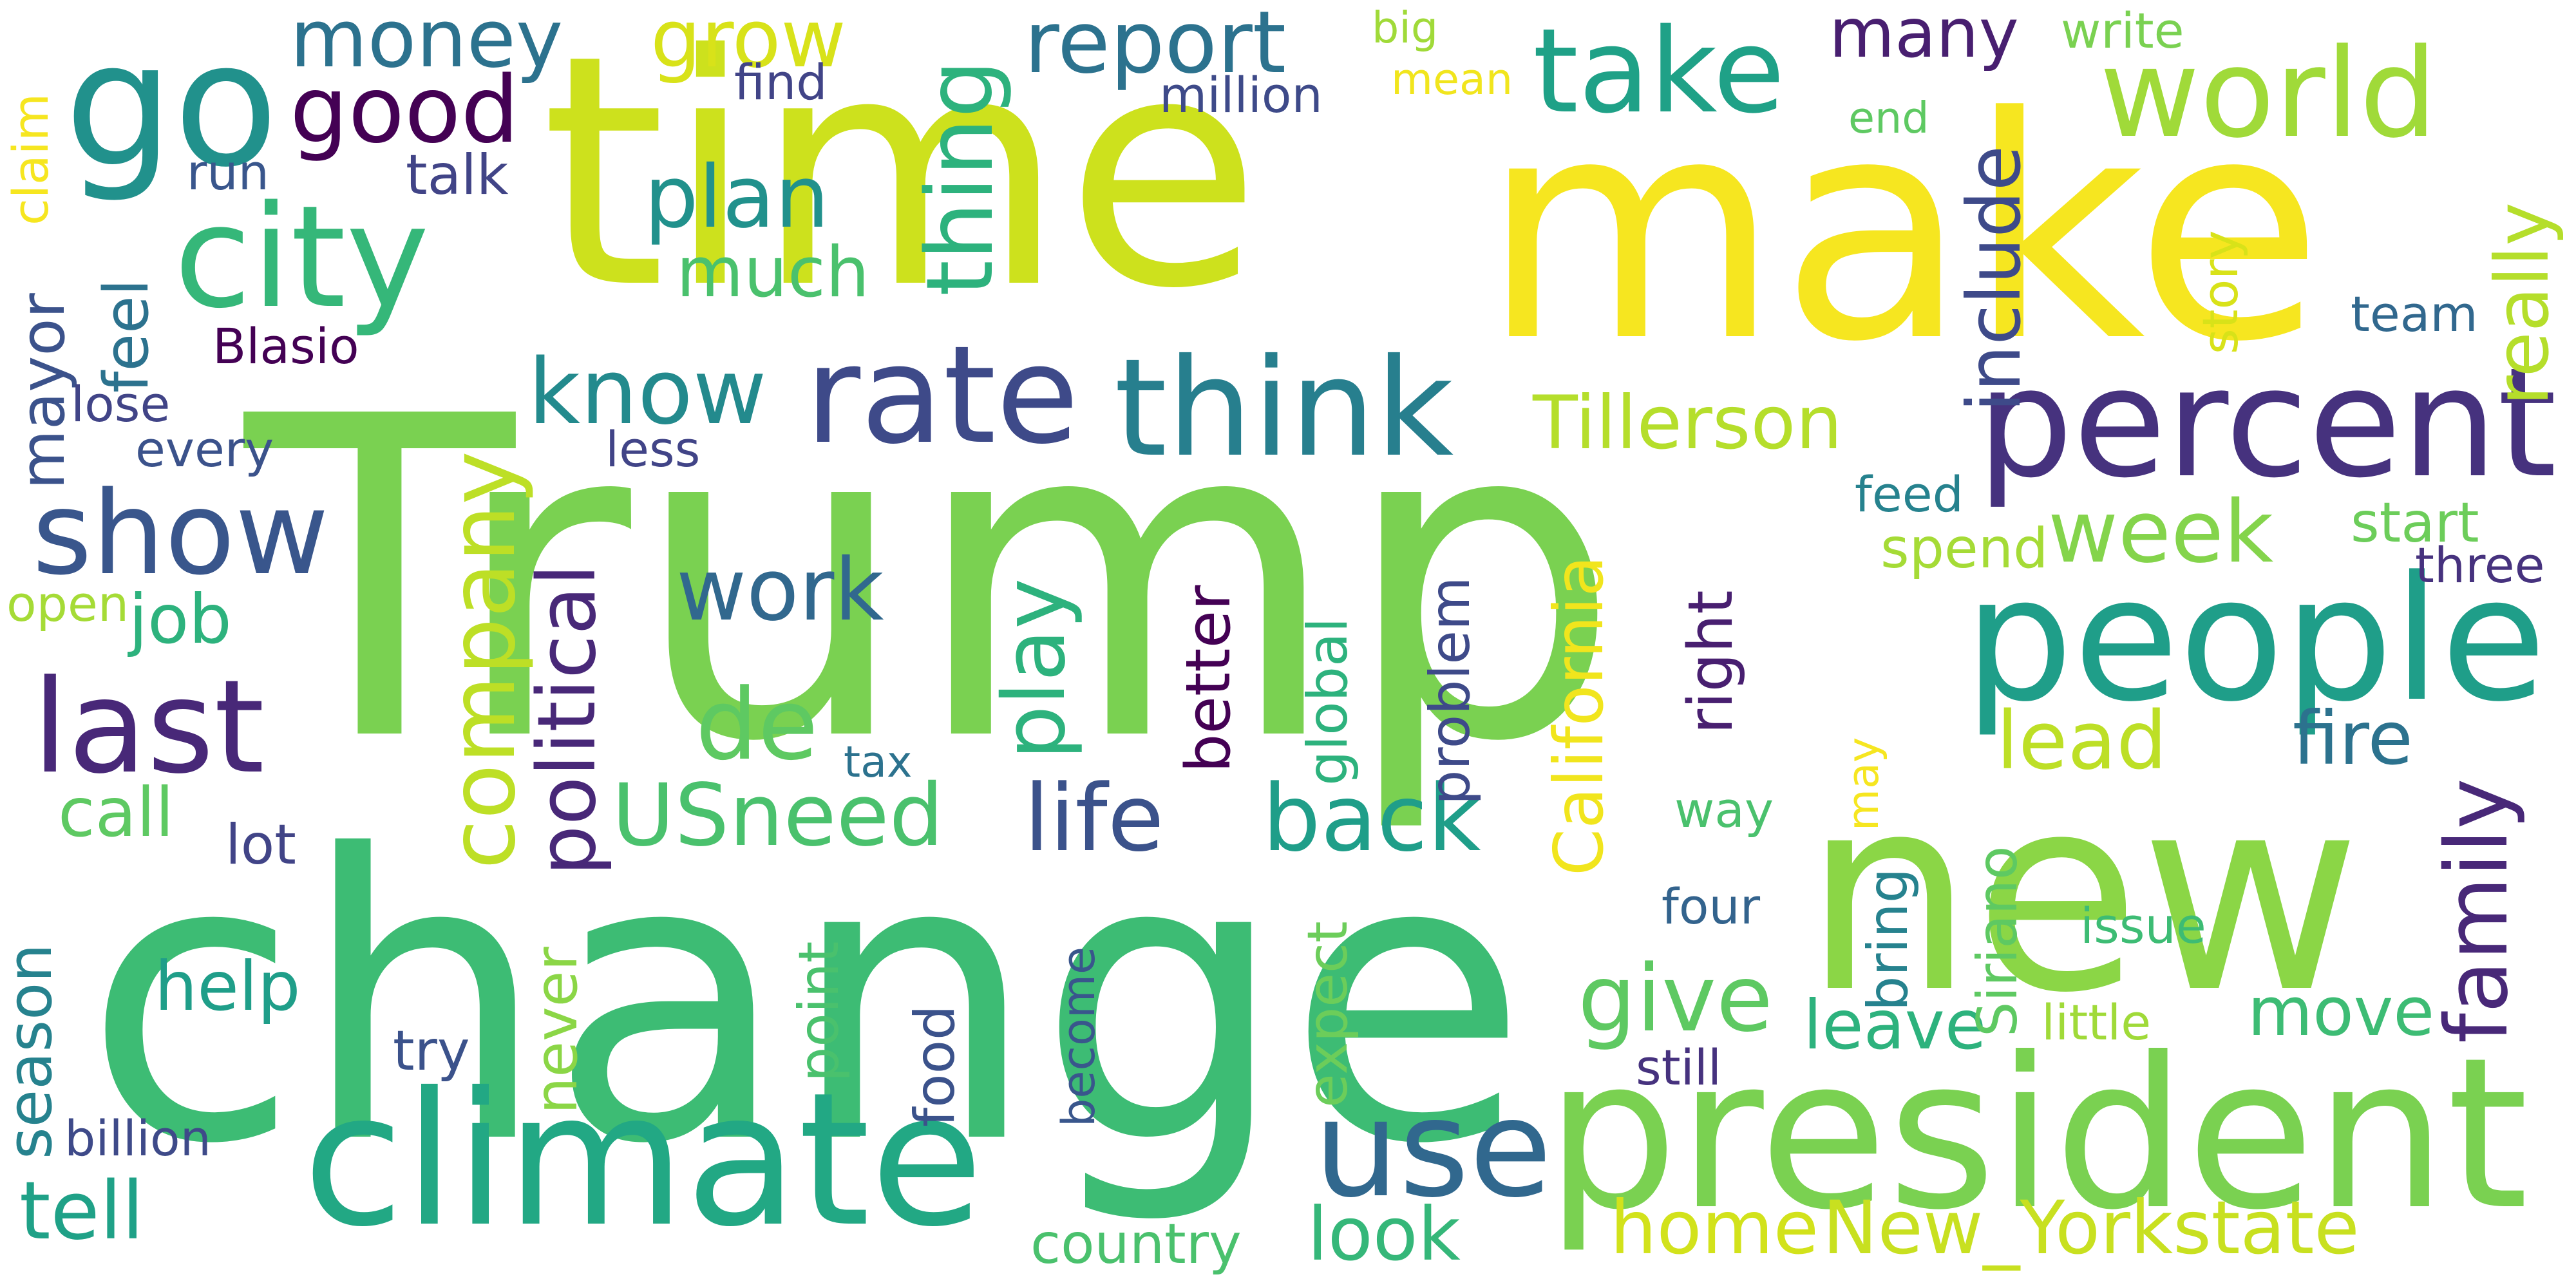 The width and height of the screenshot is (2576, 1288). I want to click on word-start: start, so click(2415, 523).